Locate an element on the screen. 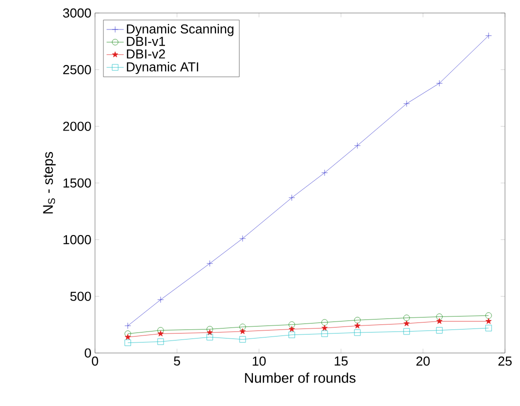  x-tick-label: 15 is located at coordinates (341, 361).